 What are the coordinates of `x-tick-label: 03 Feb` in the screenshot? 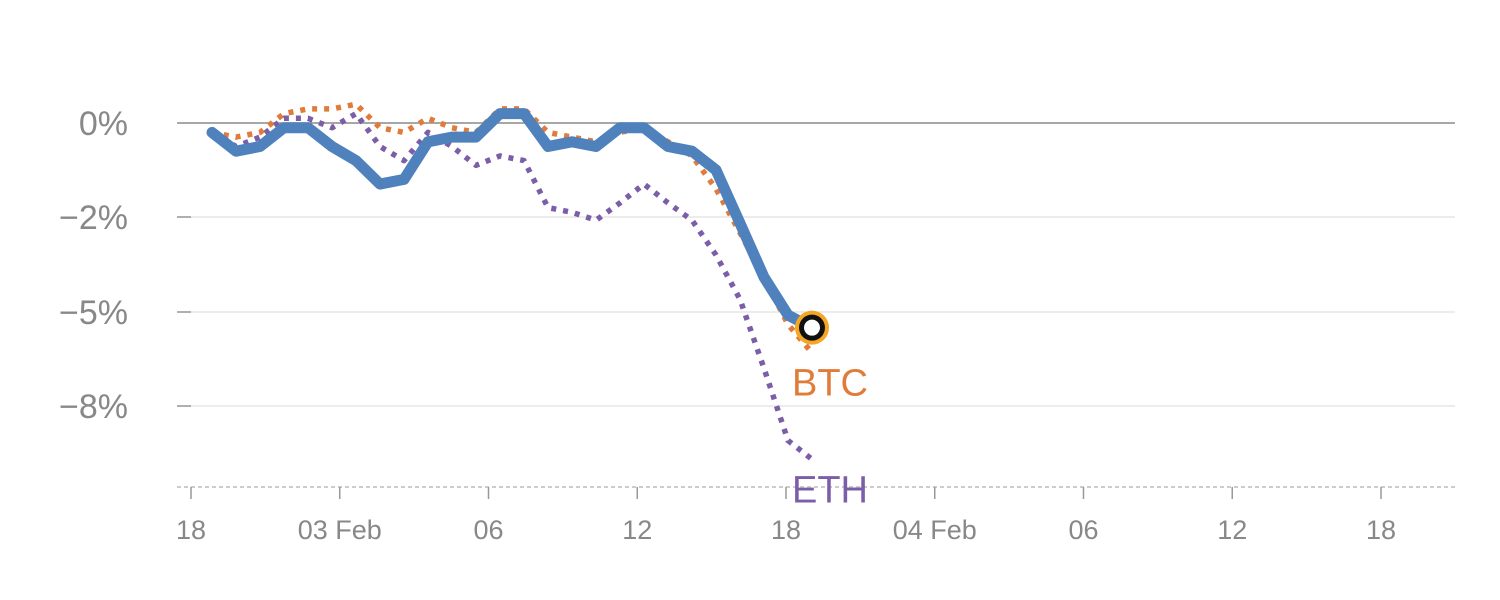 It's located at (340, 530).